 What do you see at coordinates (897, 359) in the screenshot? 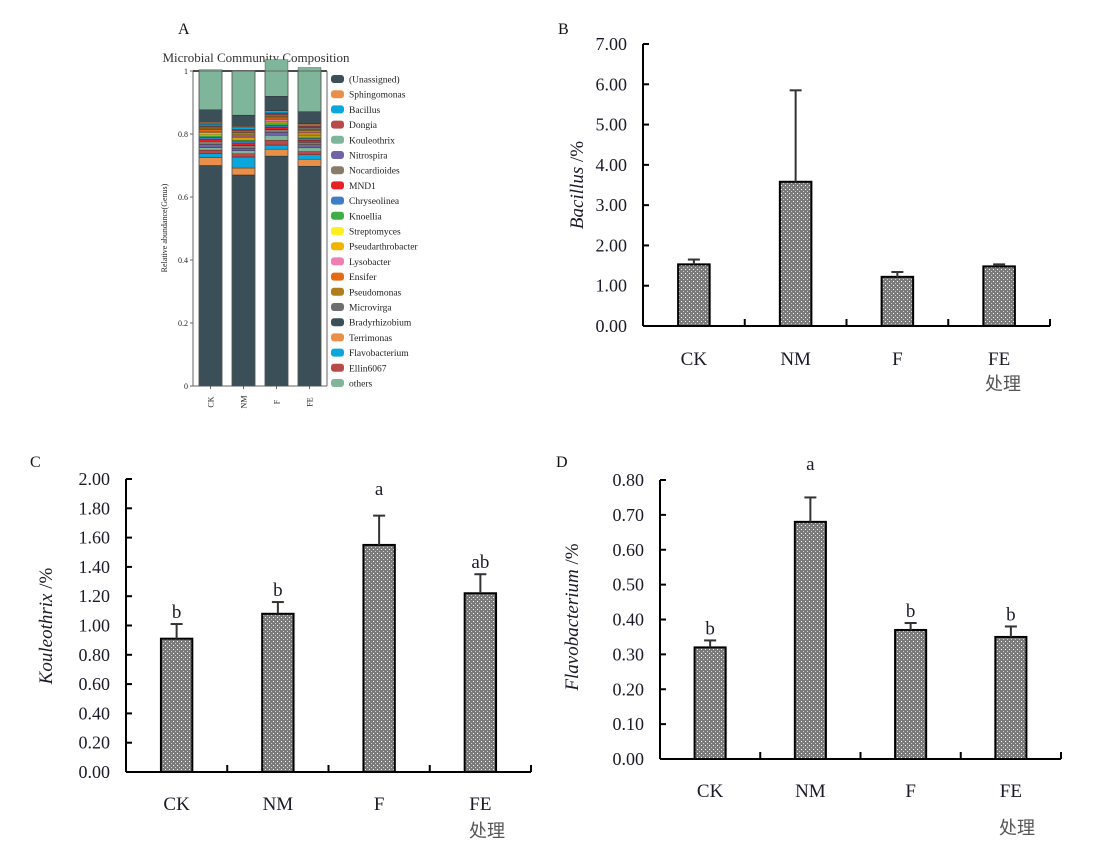
I see `chart-b-x-category-label: F` at bounding box center [897, 359].